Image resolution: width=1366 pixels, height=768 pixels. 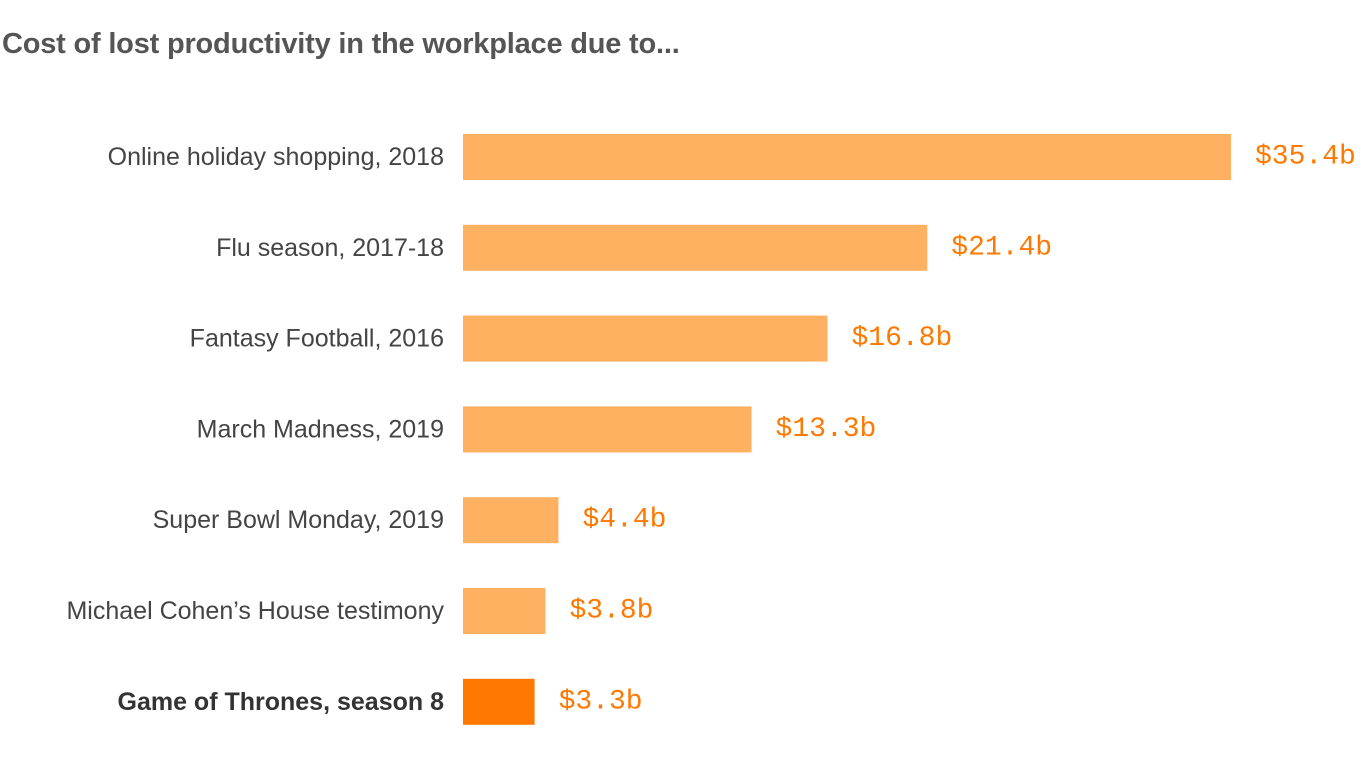 I want to click on value-label: $13.3b, so click(x=826, y=429).